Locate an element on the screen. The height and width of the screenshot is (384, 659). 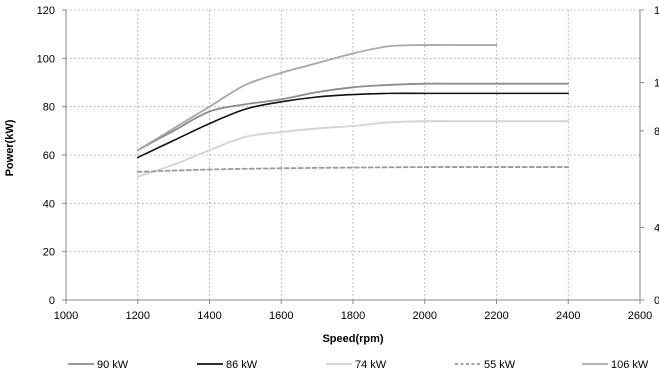
y-tick-label: 100 is located at coordinates (46, 59).